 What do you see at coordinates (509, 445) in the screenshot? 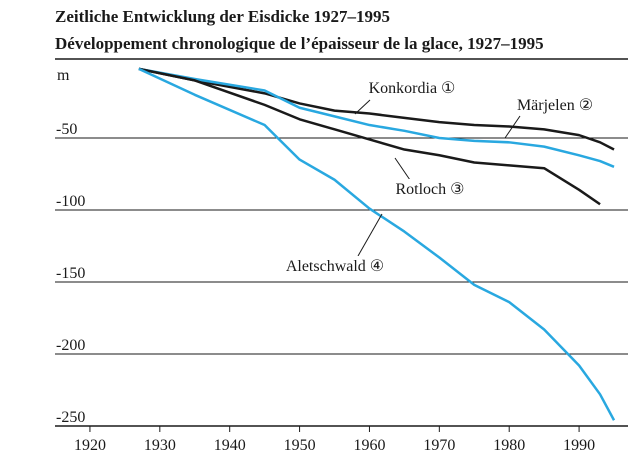
I see `x-tick-label: 1980` at bounding box center [509, 445].